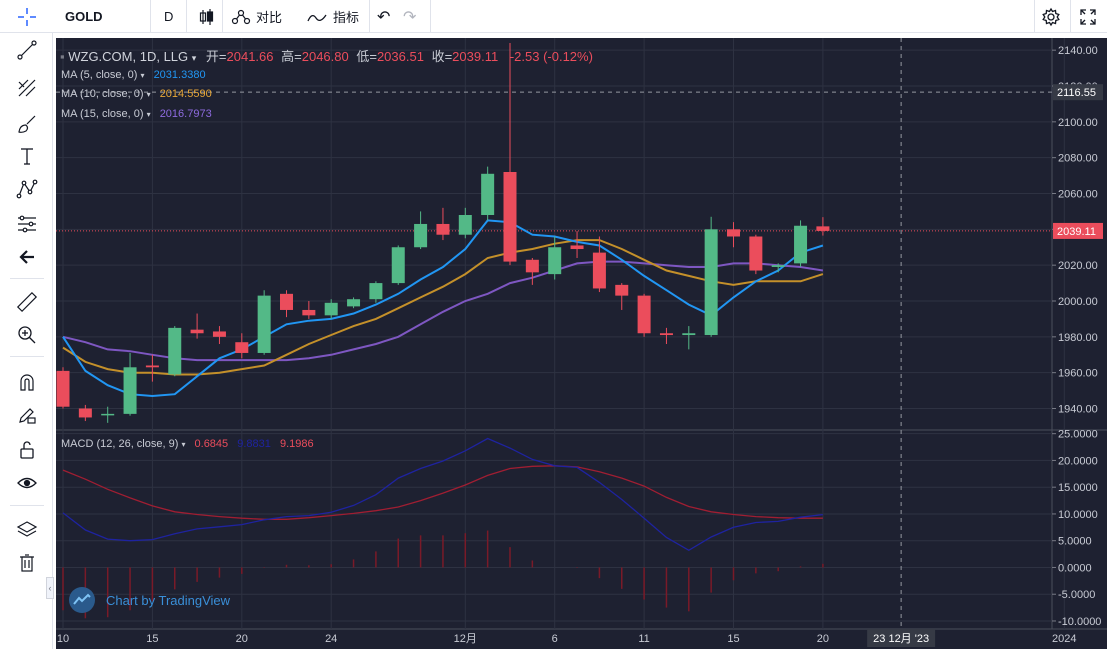 This screenshot has height=649, width=1107. I want to click on tradingview-logo-icon, so click(82, 600).